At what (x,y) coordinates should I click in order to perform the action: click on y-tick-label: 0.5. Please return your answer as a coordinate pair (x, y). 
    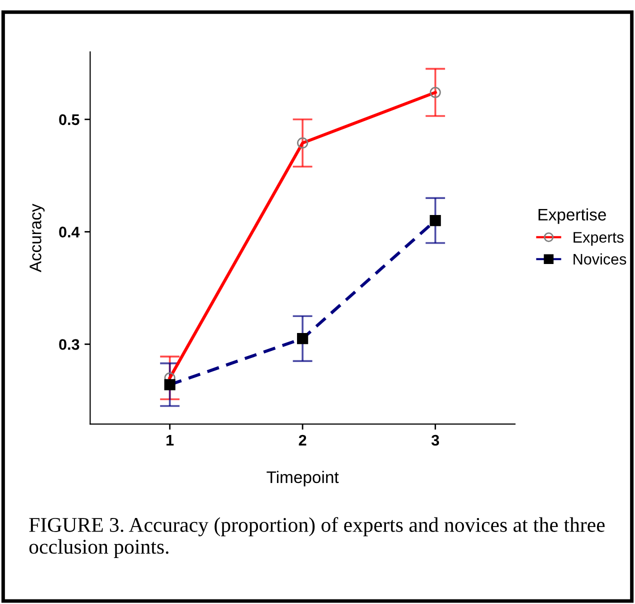
    Looking at the image, I should click on (69, 120).